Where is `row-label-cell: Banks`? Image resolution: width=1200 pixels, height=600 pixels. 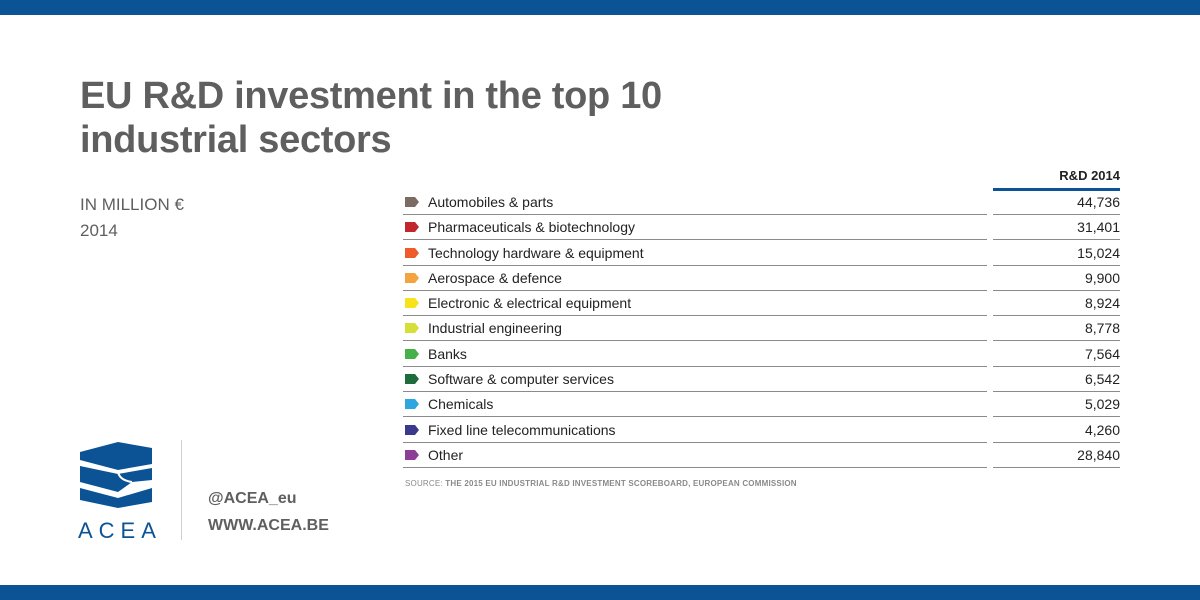
row-label-cell: Banks is located at coordinates (695, 354).